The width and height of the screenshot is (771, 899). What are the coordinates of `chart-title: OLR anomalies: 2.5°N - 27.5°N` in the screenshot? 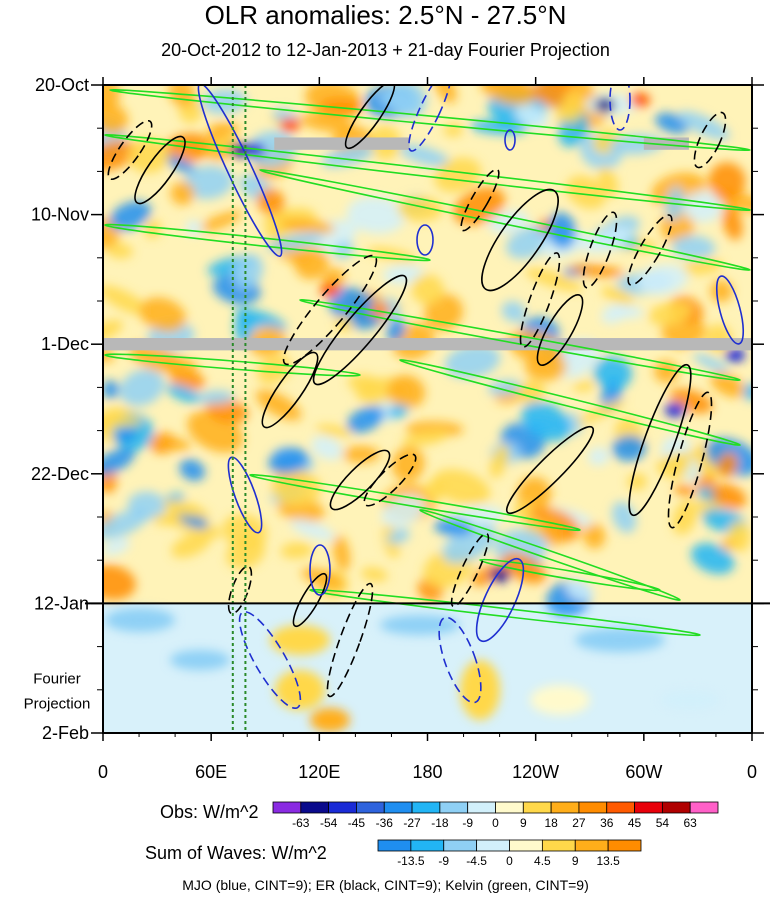 It's located at (385, 15).